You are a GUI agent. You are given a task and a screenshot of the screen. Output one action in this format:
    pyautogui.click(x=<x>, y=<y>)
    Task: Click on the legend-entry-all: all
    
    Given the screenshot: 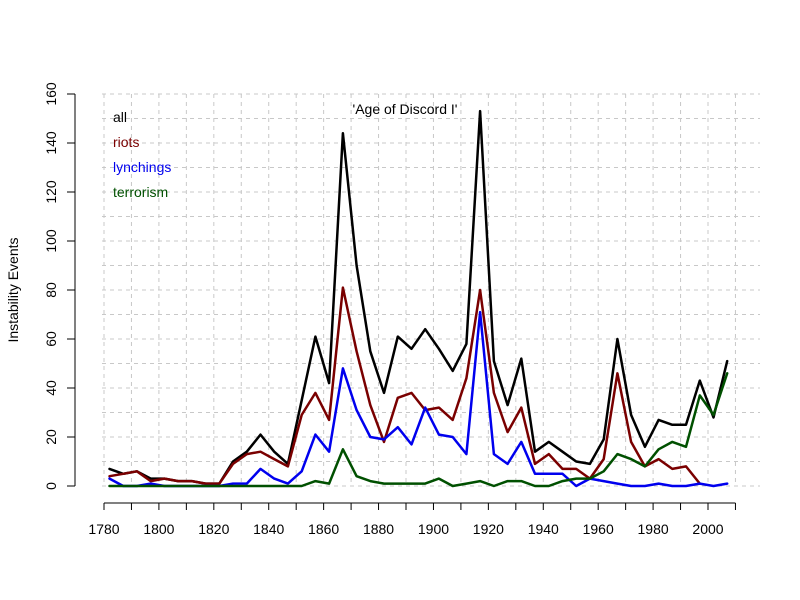 What is the action you would take?
    pyautogui.click(x=120, y=117)
    